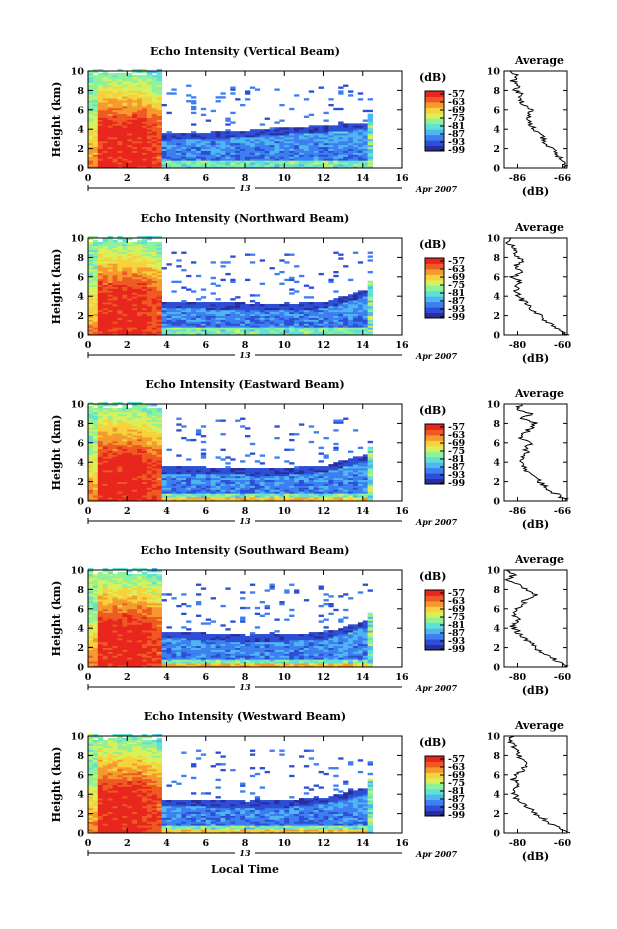 Image resolution: width=617 pixels, height=929 pixels. What do you see at coordinates (205, 345) in the screenshot?
I see `x-tick-label: 6` at bounding box center [205, 345].